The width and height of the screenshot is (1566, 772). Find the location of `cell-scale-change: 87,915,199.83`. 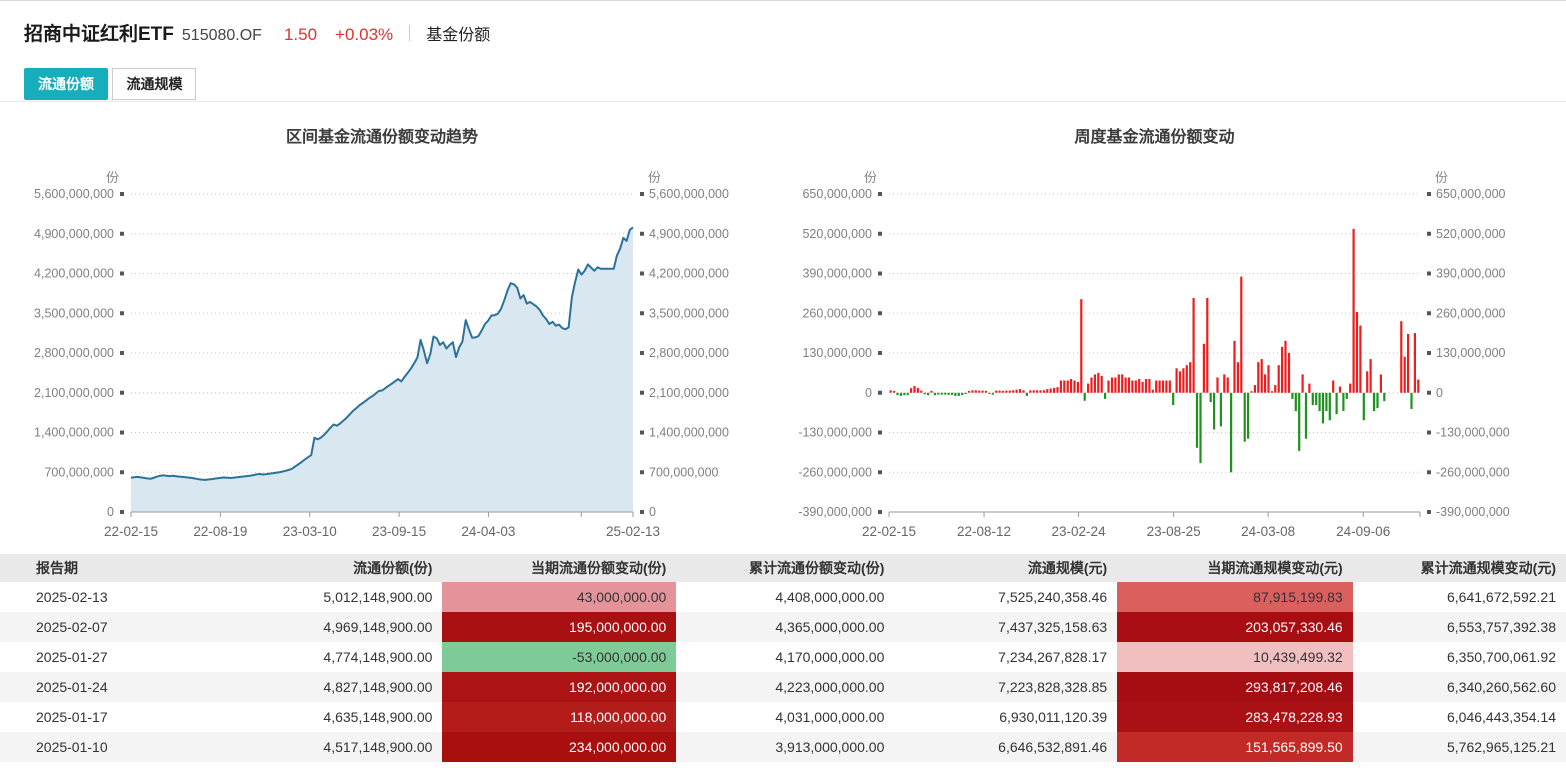

cell-scale-change: 87,915,199.83 is located at coordinates (1235, 597).